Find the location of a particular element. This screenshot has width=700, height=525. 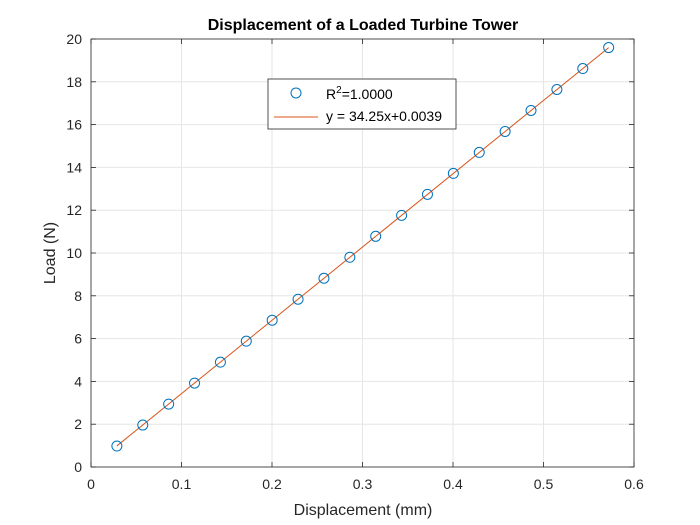

y-tick-label: 16 is located at coordinates (74, 125).